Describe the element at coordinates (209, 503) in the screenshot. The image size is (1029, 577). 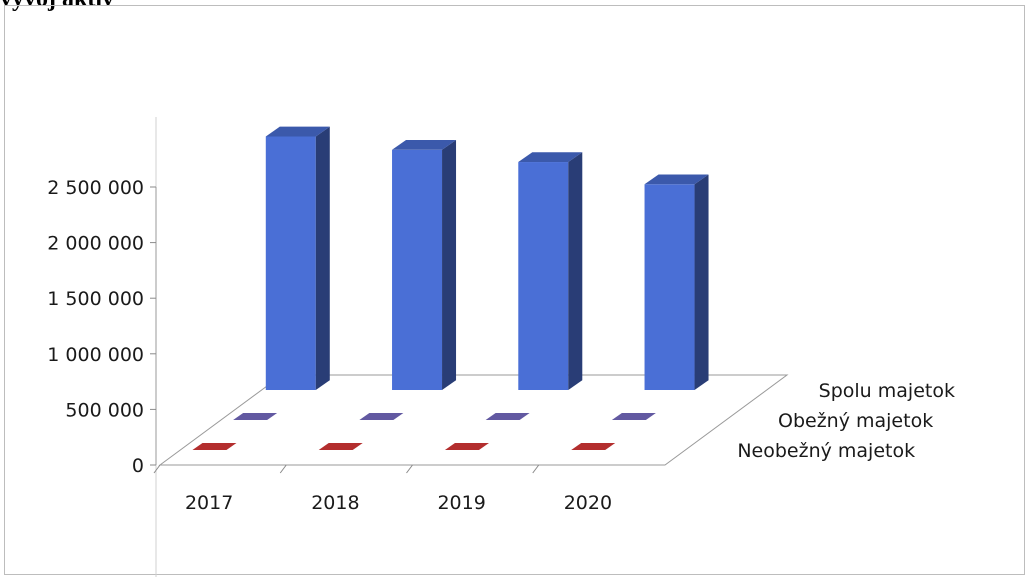
I see `x-tick-label: 2017` at that location.